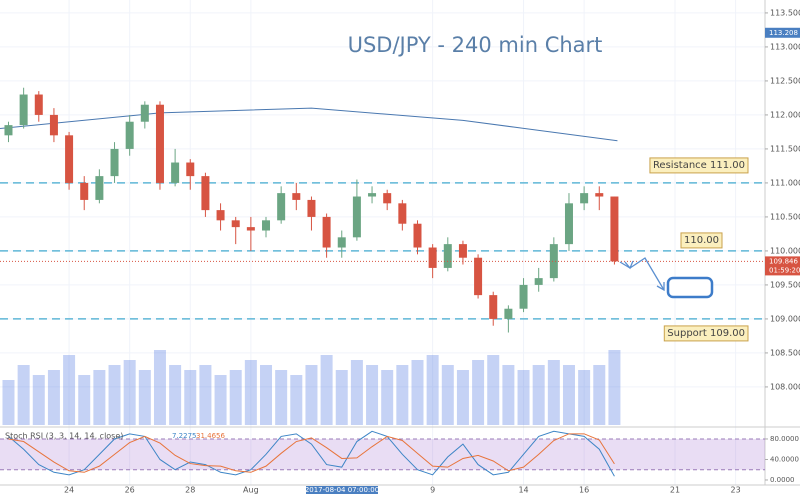  I want to click on stoch-title: Stoch RSI (3, 3, 14, 14, close), so click(64, 436).